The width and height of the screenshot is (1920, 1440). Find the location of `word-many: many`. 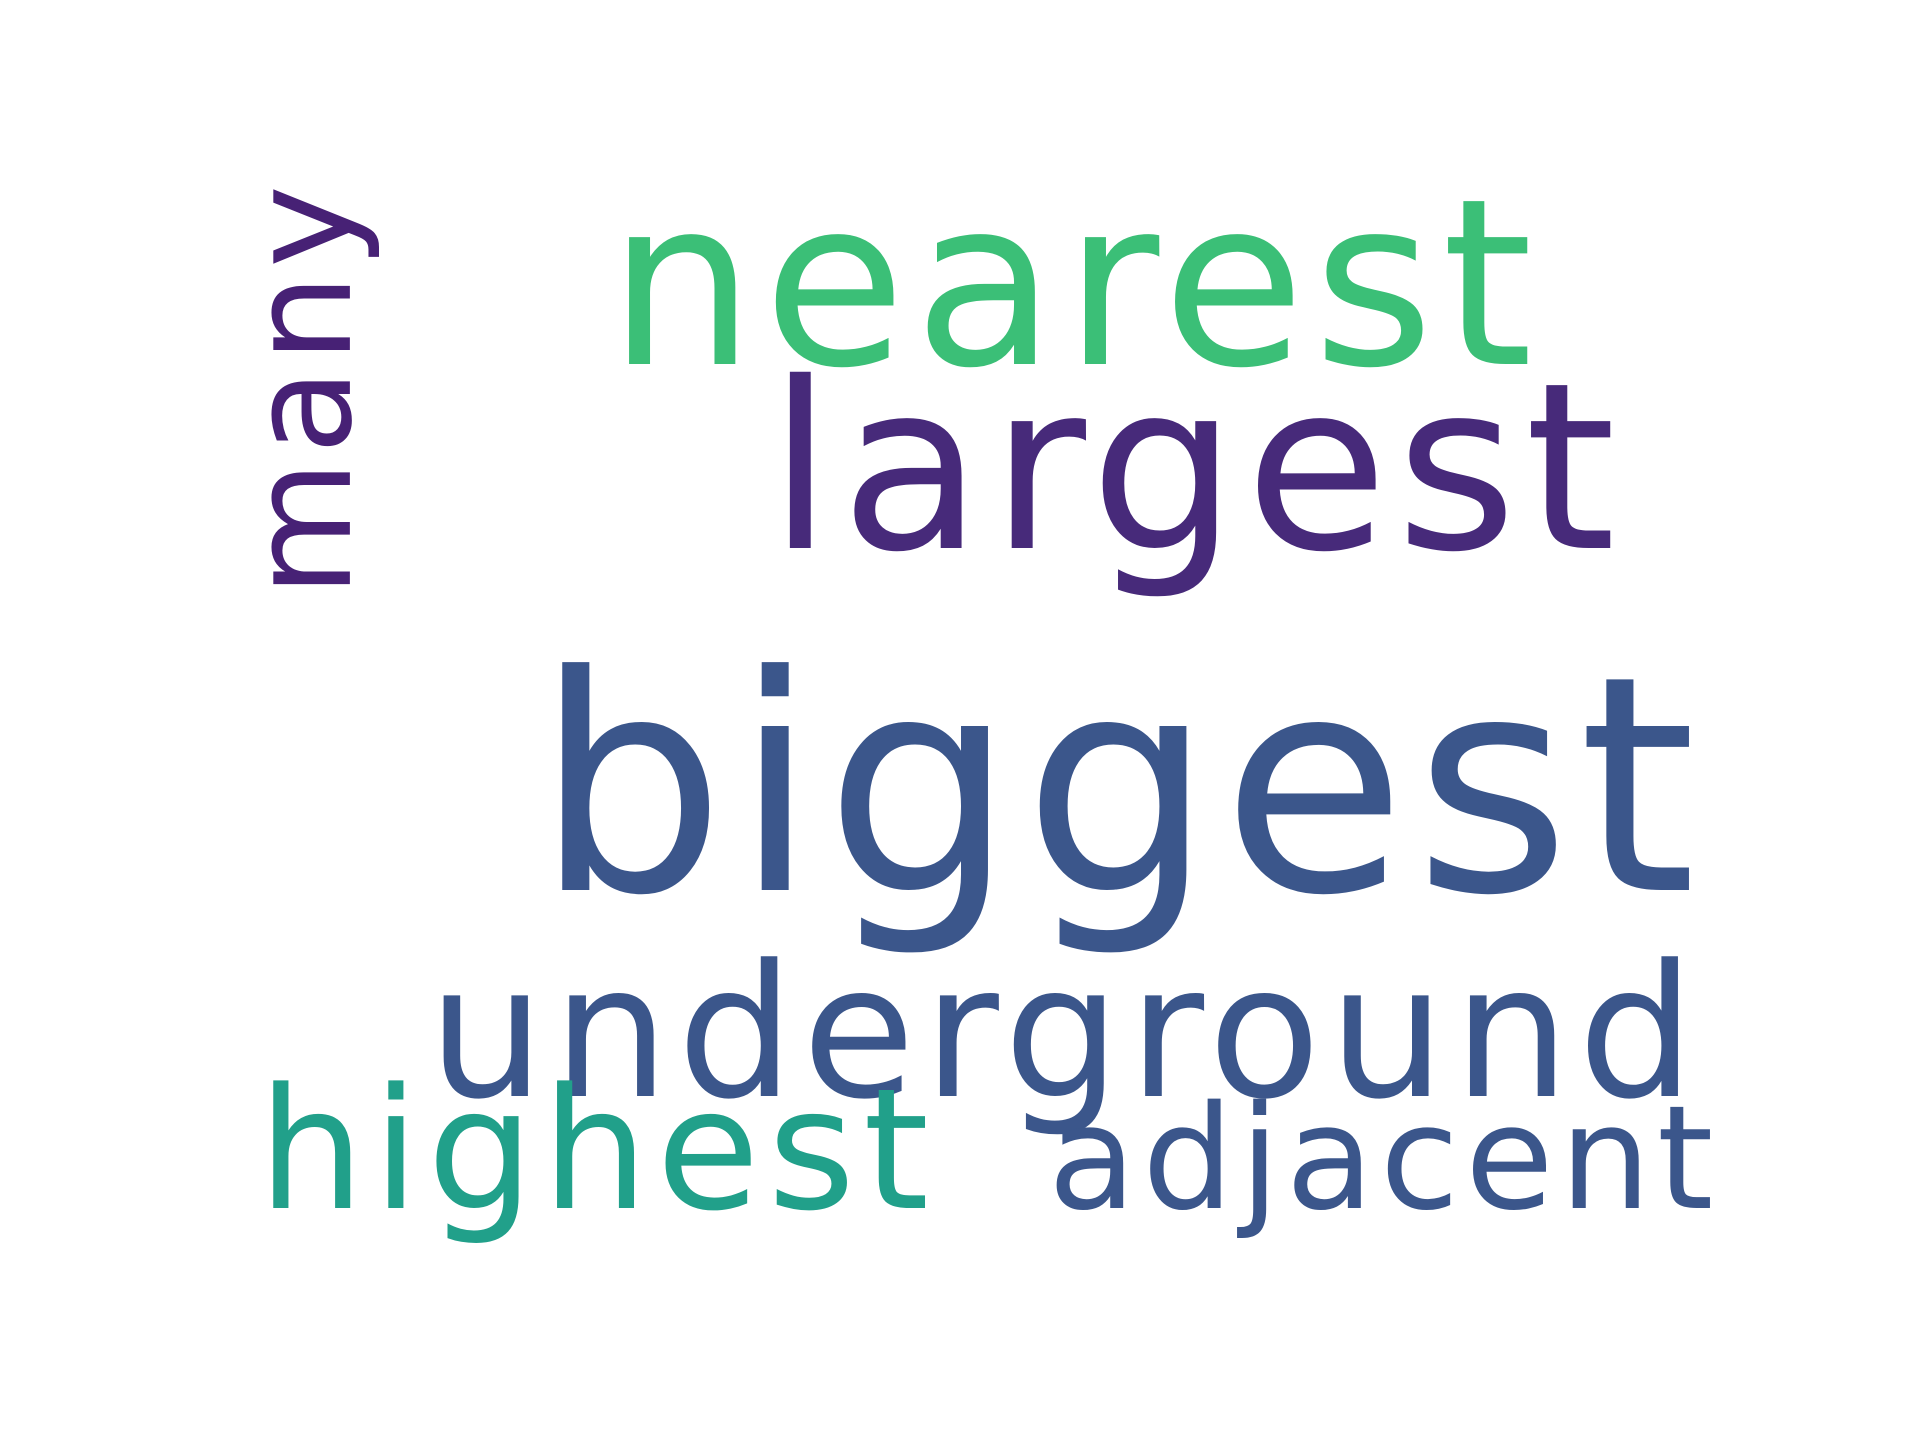

word-many: many is located at coordinates (302, 388).